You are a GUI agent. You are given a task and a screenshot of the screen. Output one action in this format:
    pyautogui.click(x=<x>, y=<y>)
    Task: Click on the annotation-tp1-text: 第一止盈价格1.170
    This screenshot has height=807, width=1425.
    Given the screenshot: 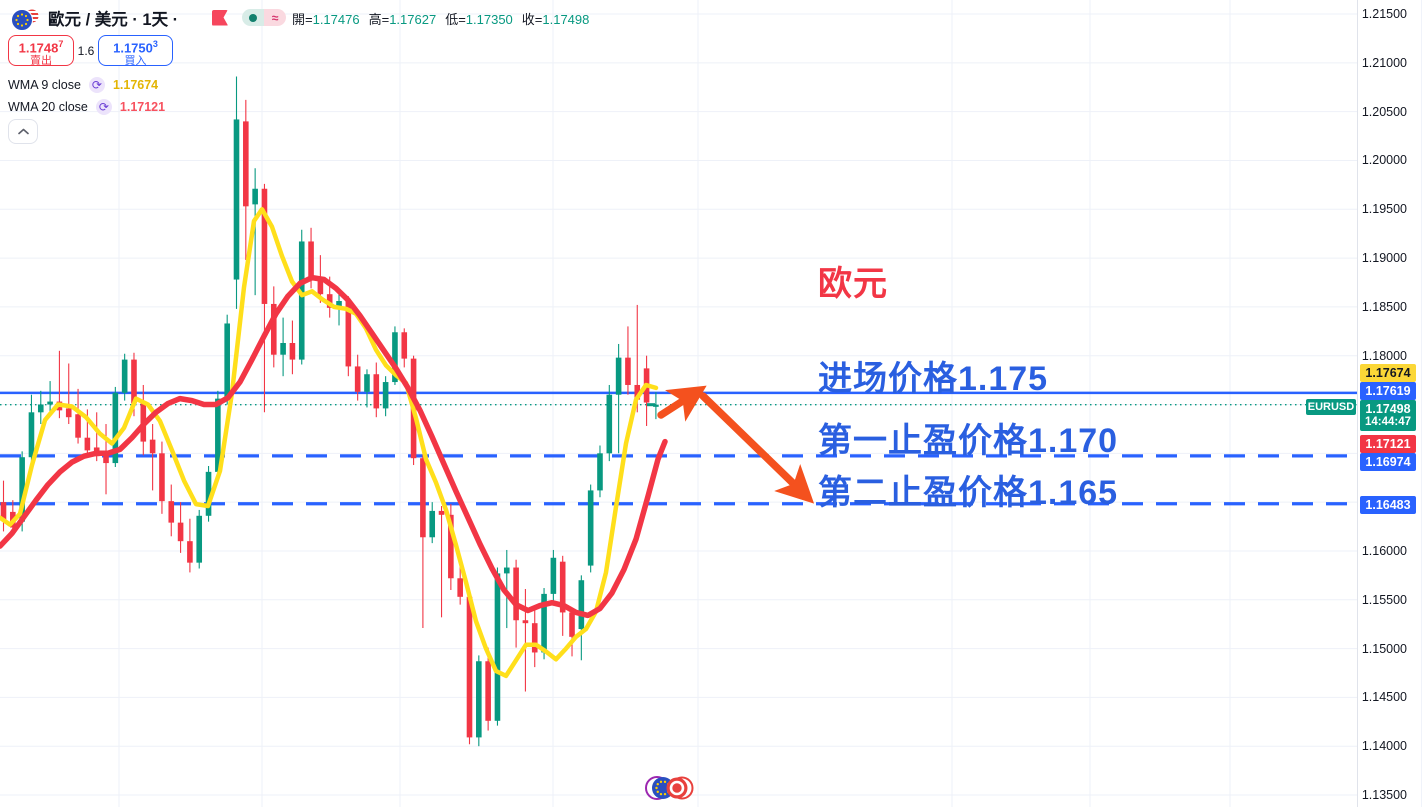 What is the action you would take?
    pyautogui.click(x=968, y=441)
    